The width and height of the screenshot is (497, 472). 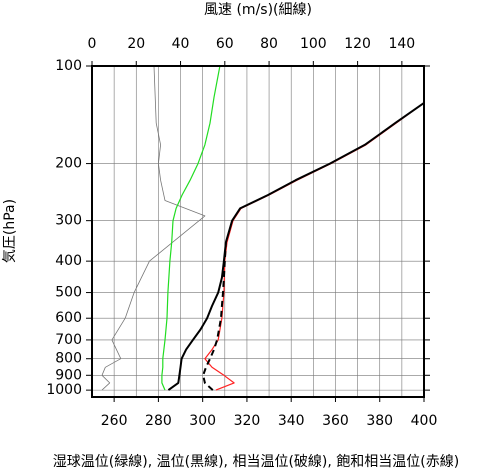 I want to click on x-tick-label: 340, so click(x=291, y=421).